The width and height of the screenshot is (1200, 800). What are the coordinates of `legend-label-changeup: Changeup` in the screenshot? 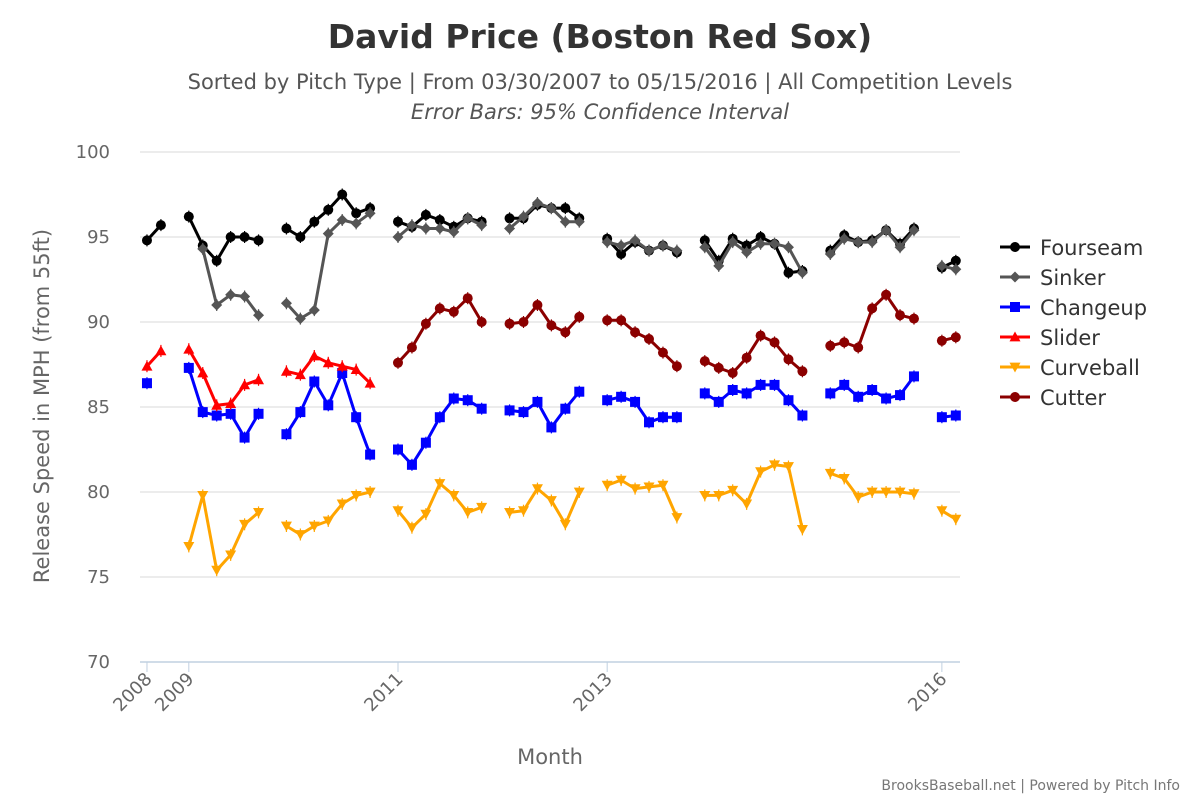 It's located at (1093, 308).